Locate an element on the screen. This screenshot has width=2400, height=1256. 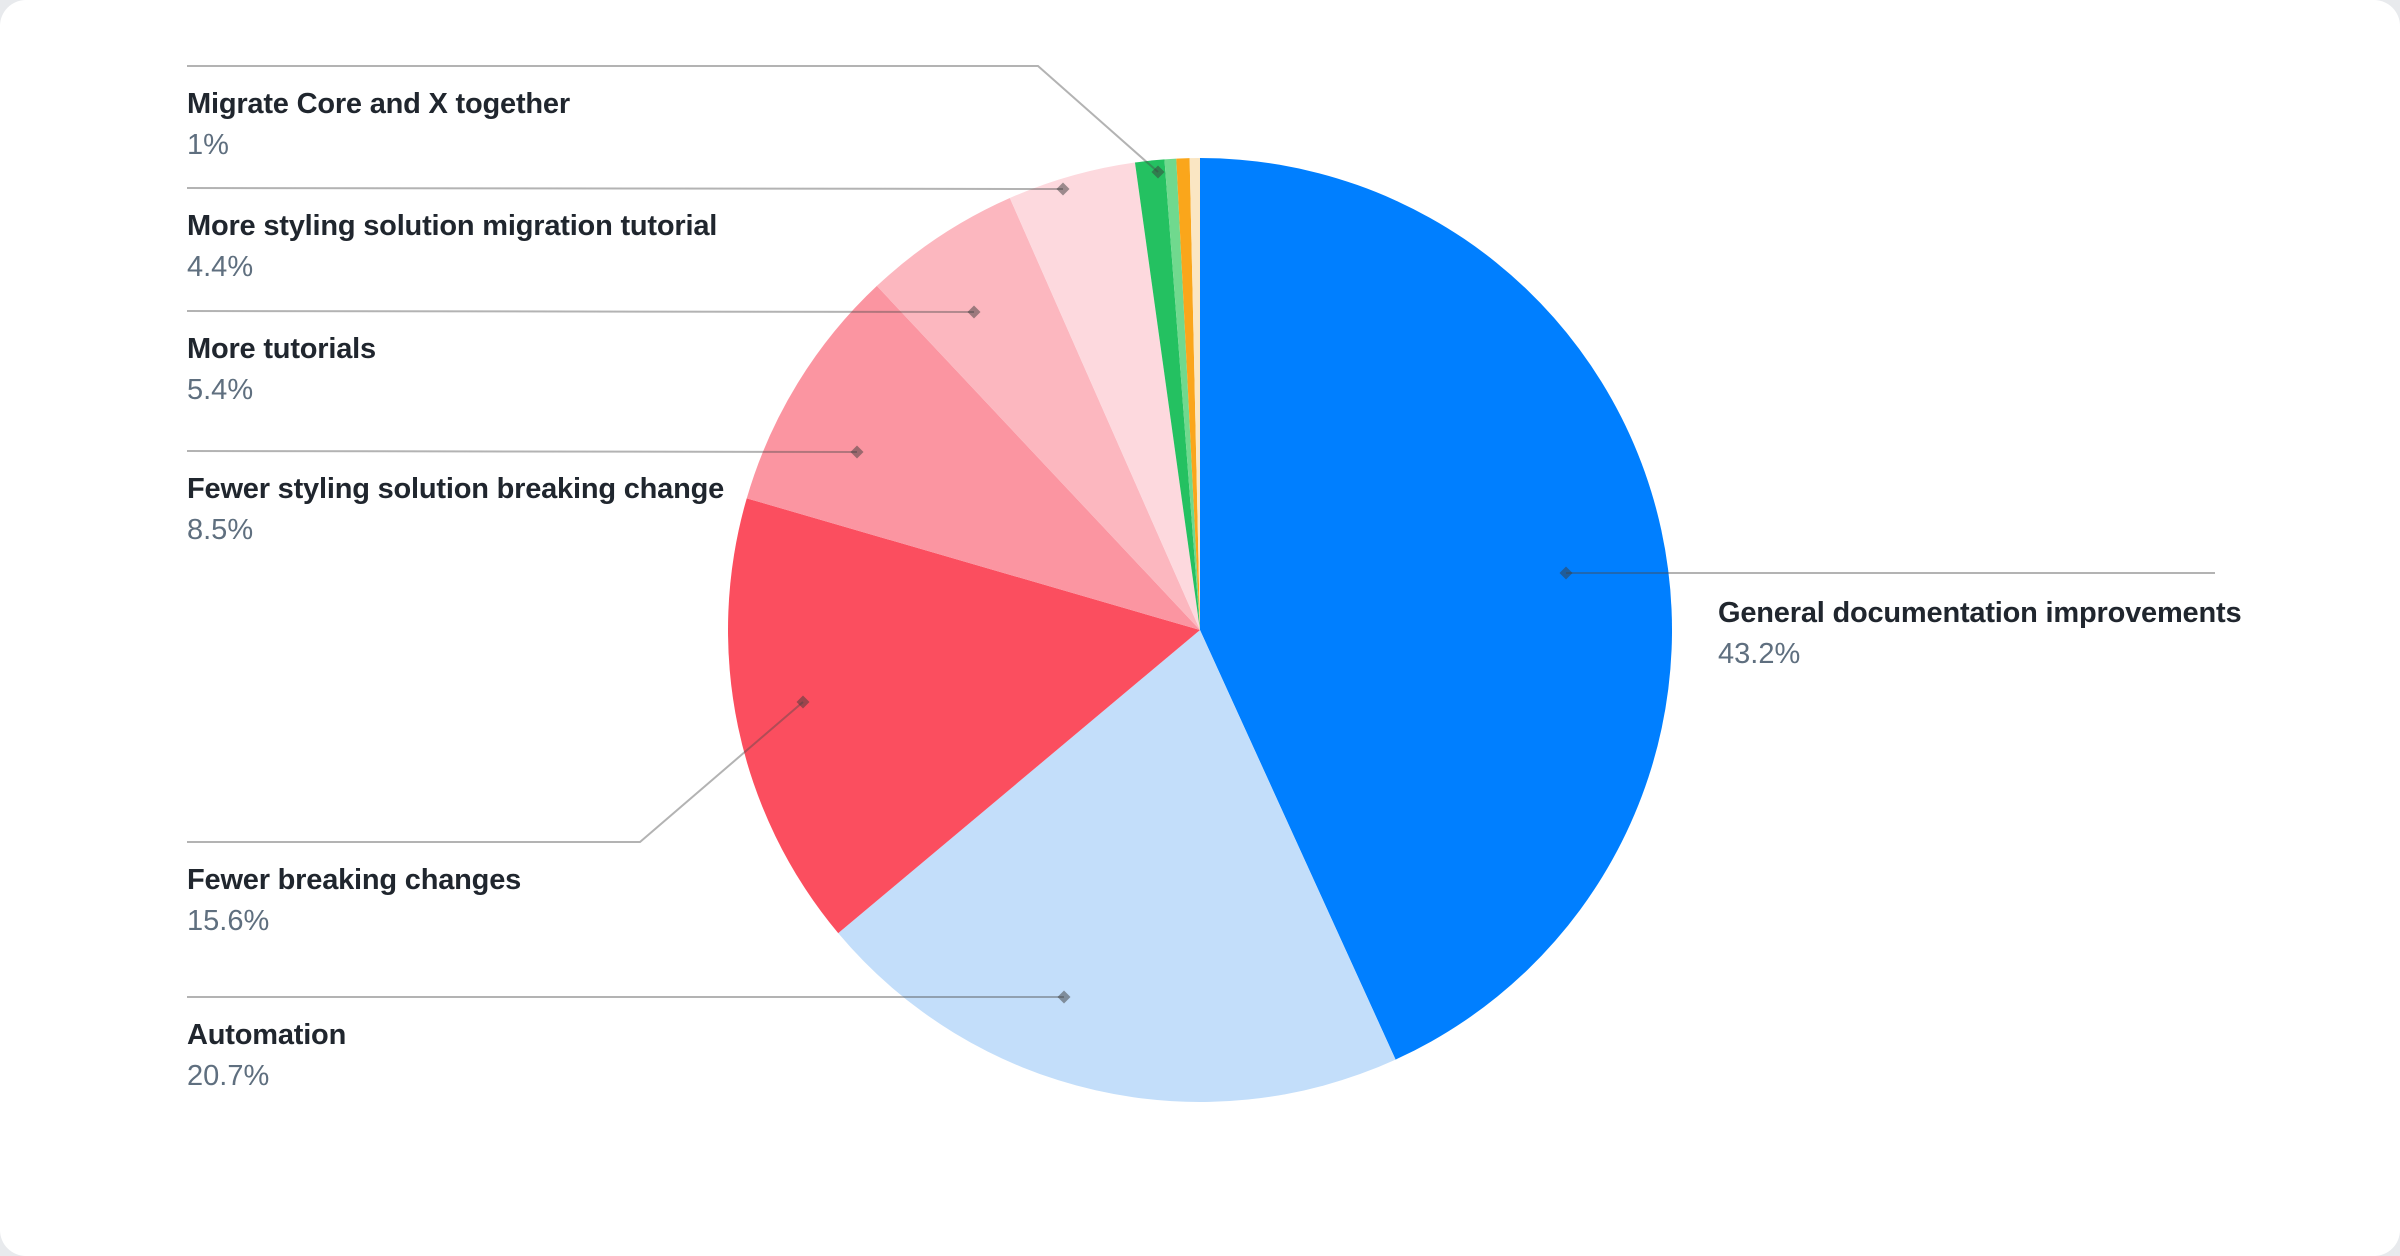
pie-slice-migrate-core-and-x-together is located at coordinates (1167, 394).